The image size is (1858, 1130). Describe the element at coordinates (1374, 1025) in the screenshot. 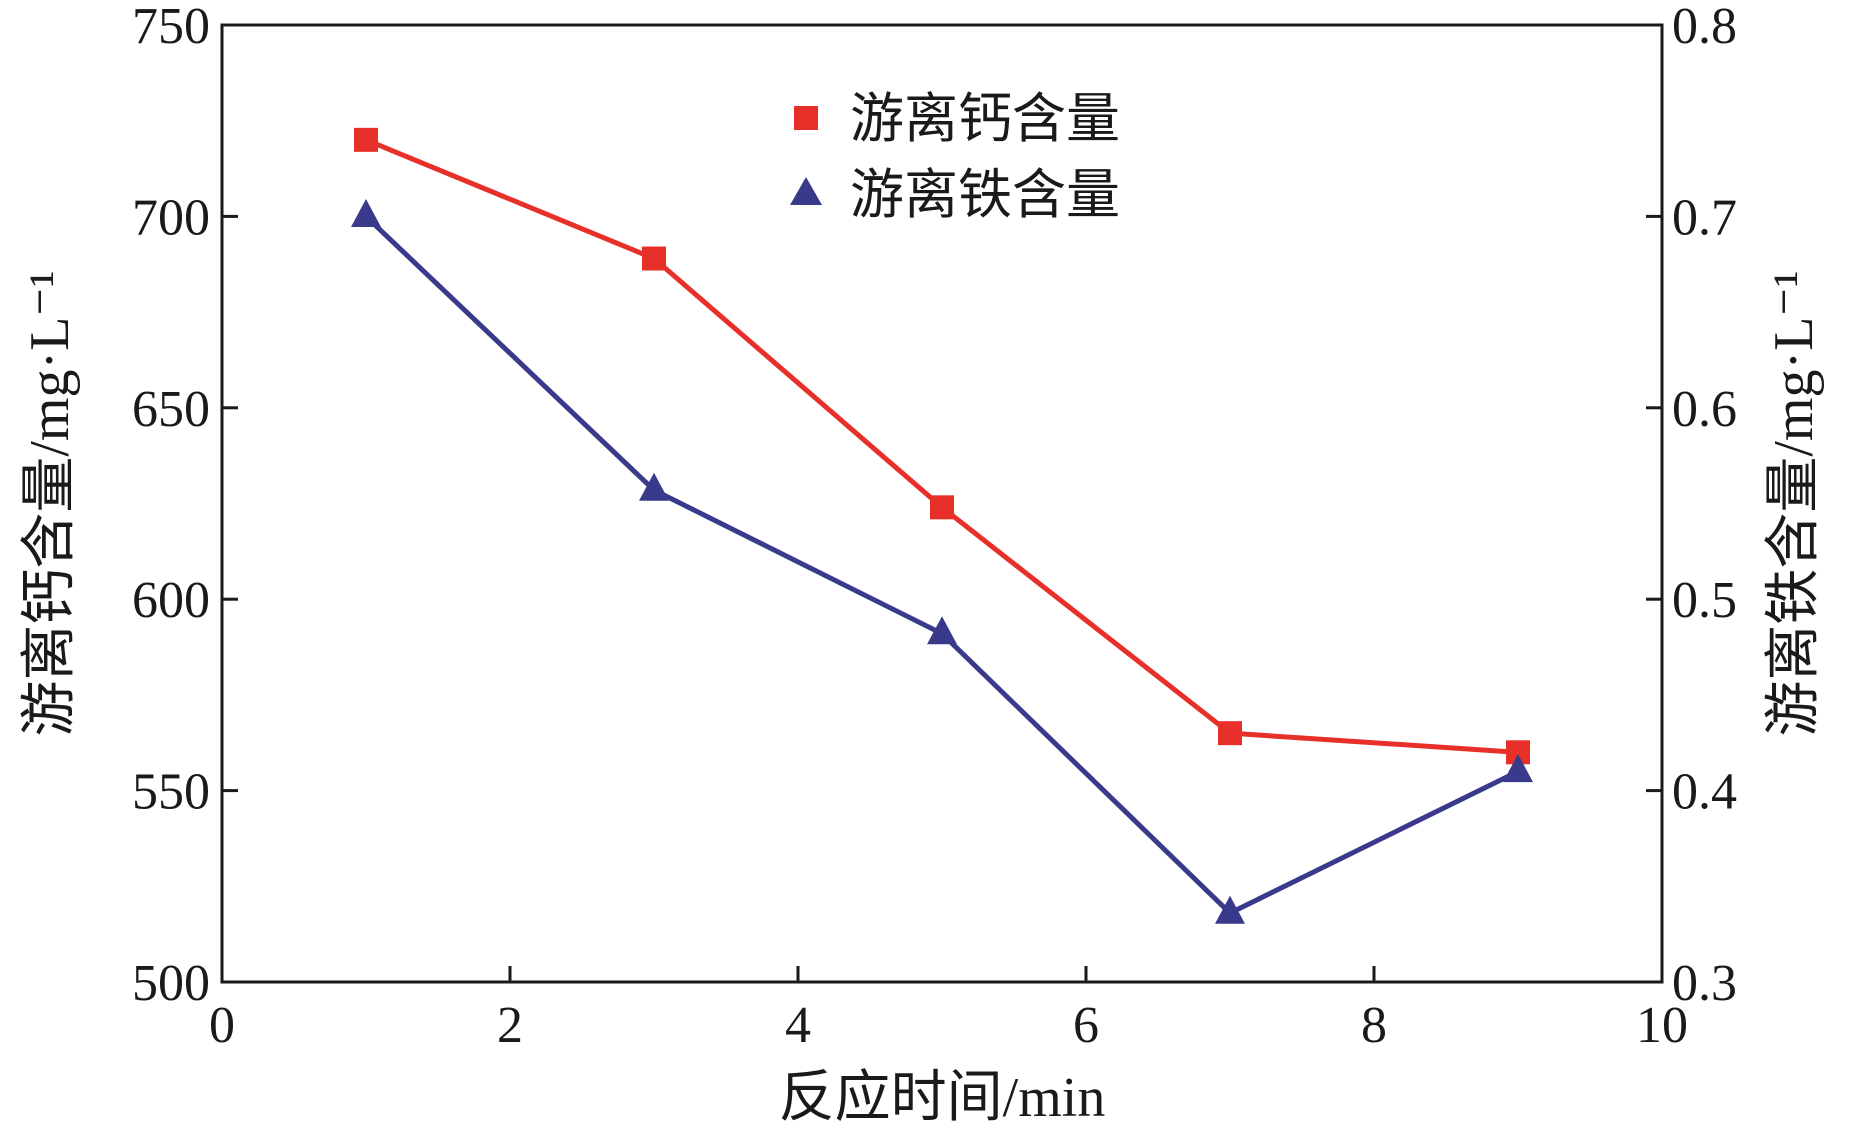

I see `x-tick-label: 8` at that location.